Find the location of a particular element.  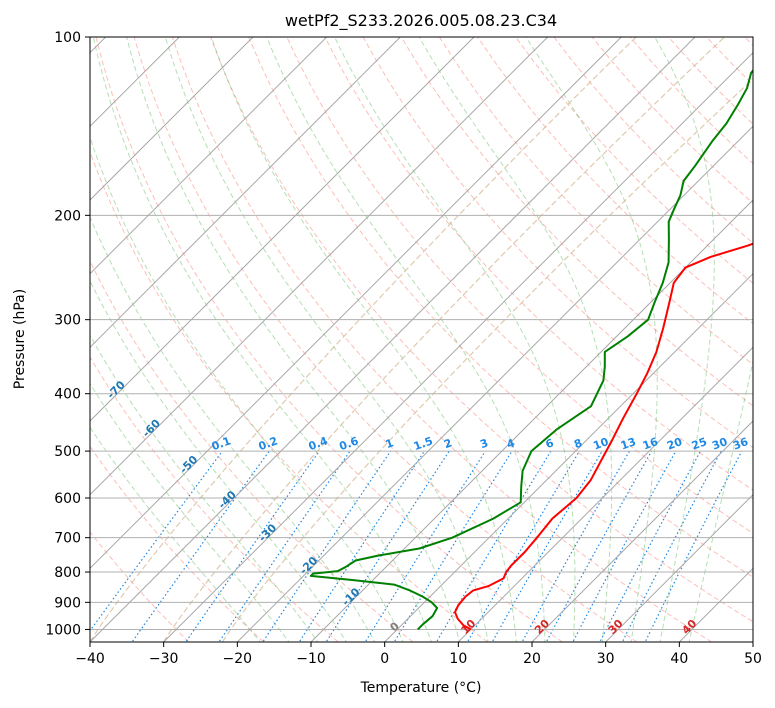

y-tick-label: 300 is located at coordinates (67, 321).